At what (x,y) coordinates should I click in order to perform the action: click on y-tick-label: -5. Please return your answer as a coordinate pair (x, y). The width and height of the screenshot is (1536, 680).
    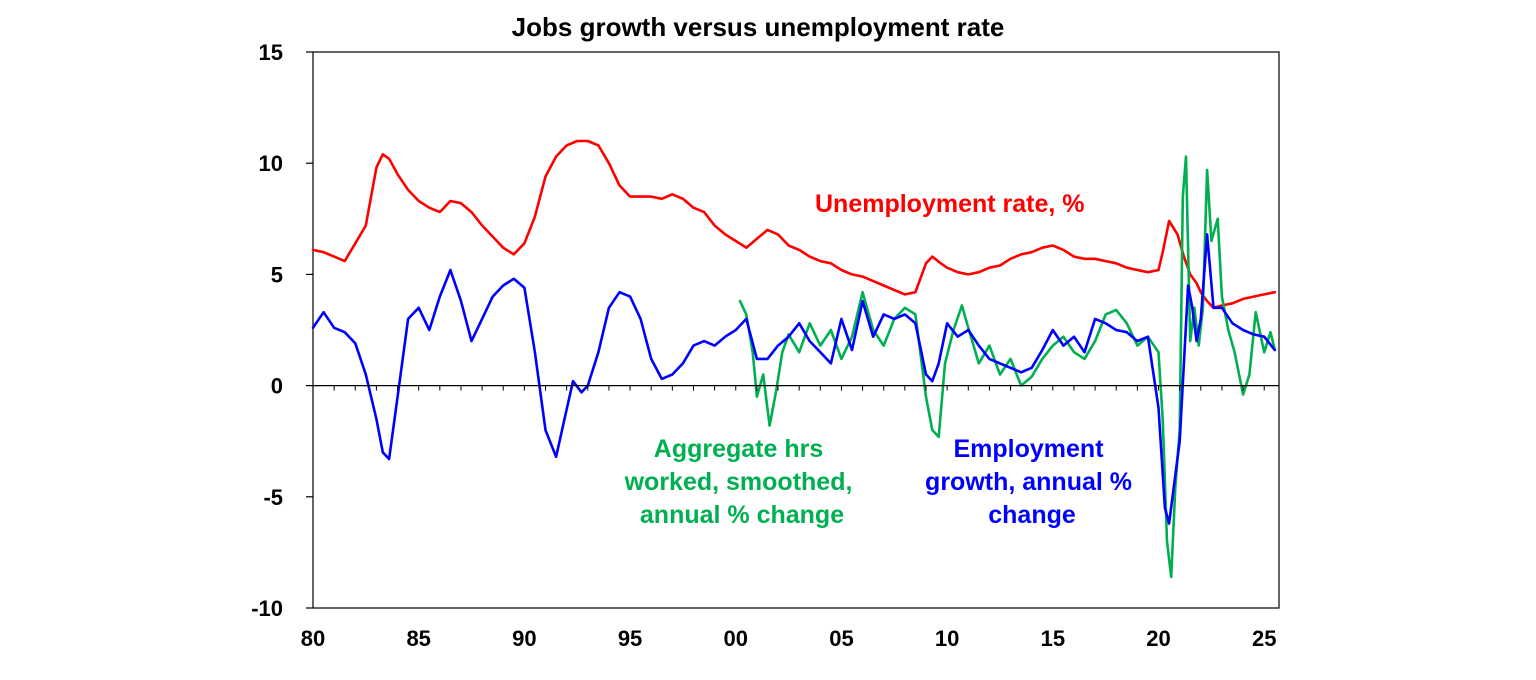
    Looking at the image, I should click on (273, 497).